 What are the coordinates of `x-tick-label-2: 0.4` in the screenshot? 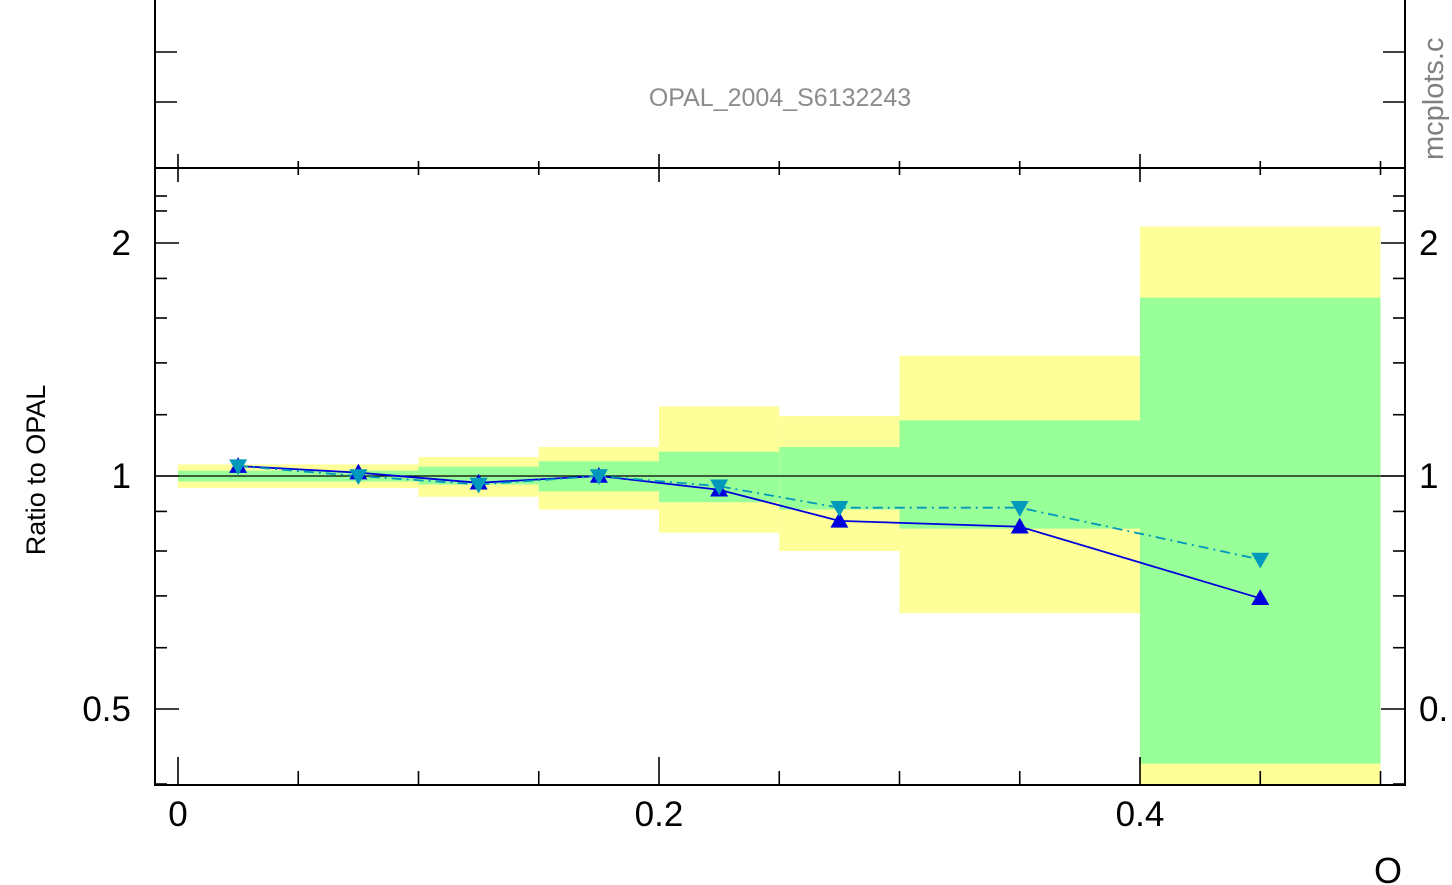 It's located at (1140, 814).